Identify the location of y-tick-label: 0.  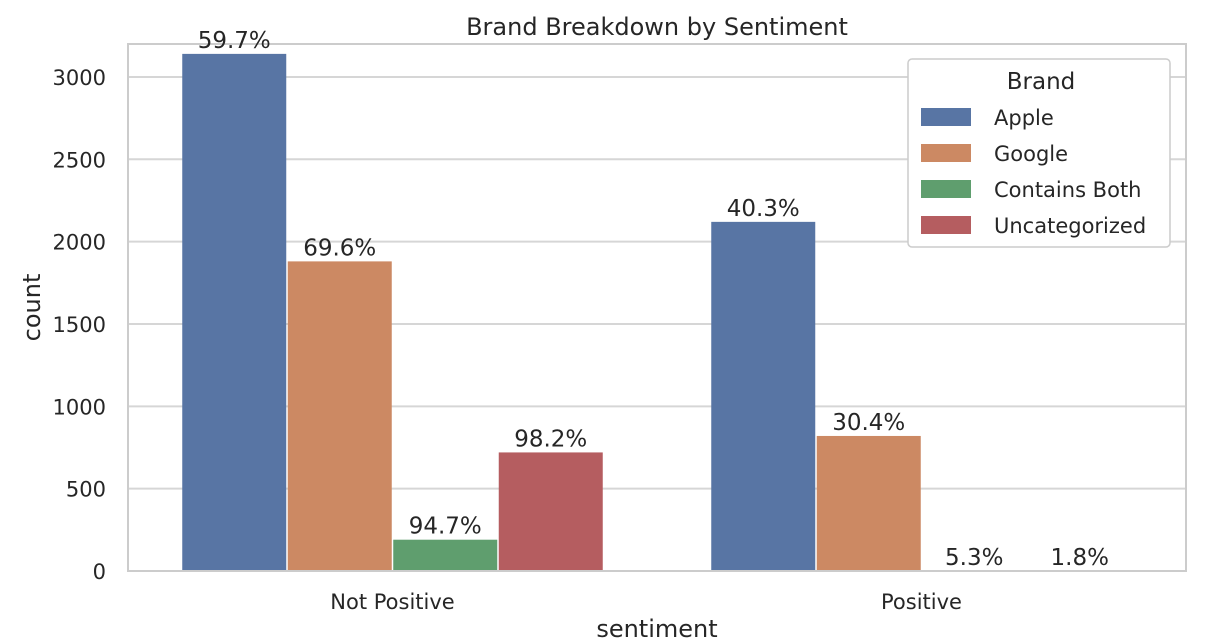
(99, 572).